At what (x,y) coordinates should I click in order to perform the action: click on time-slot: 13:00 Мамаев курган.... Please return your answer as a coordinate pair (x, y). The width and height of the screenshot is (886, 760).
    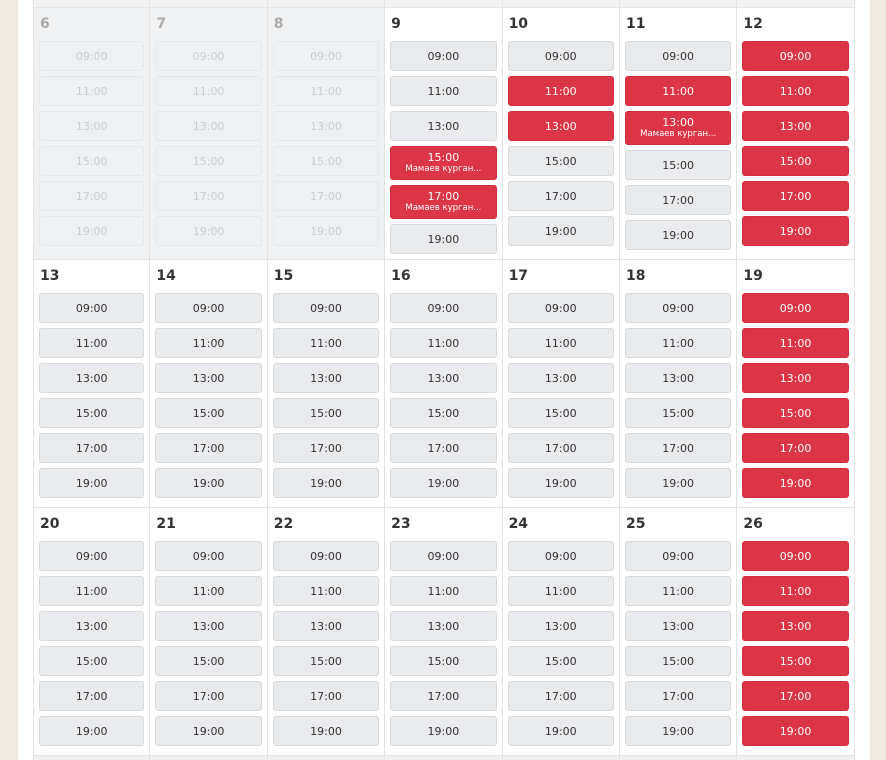
    Looking at the image, I should click on (678, 128).